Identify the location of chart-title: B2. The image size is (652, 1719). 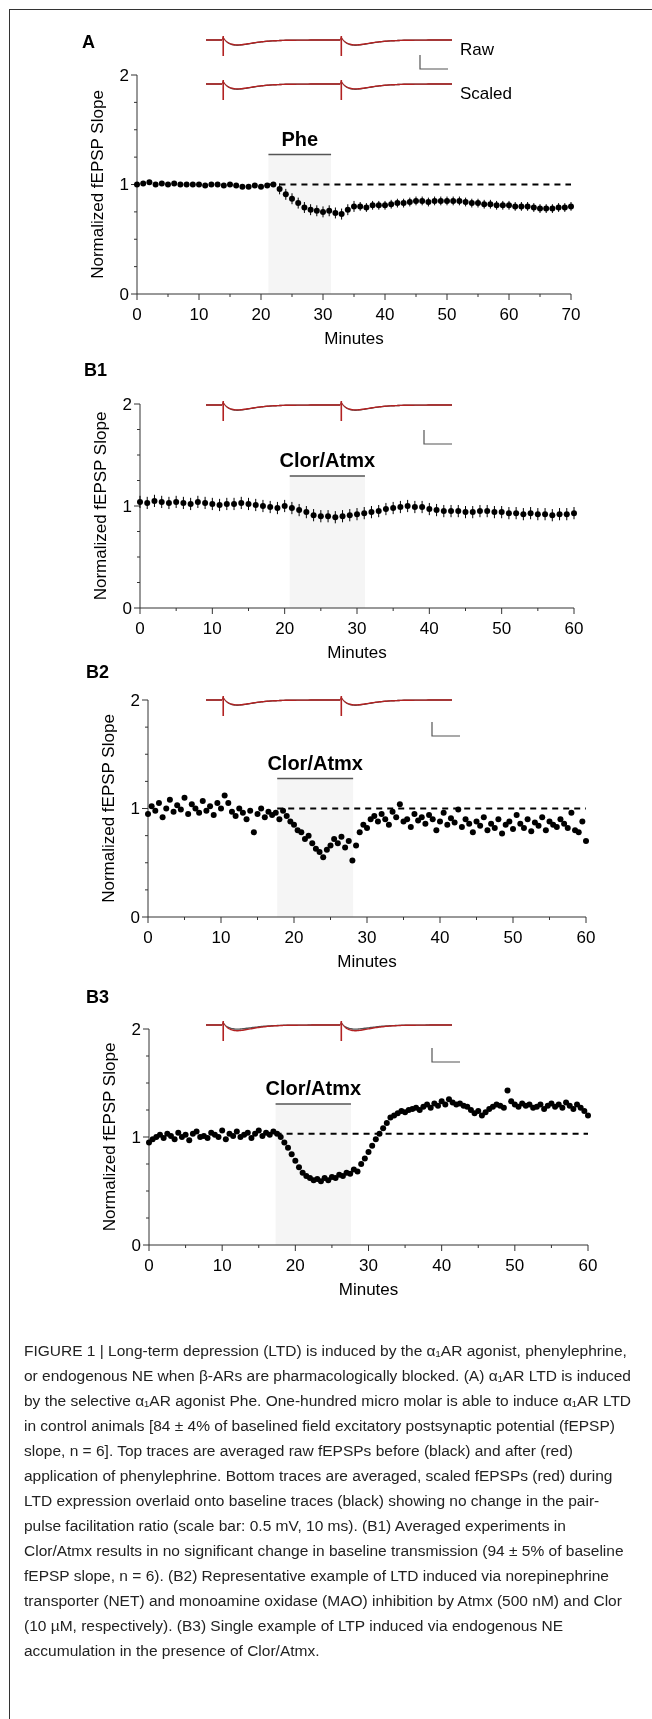
(98, 672).